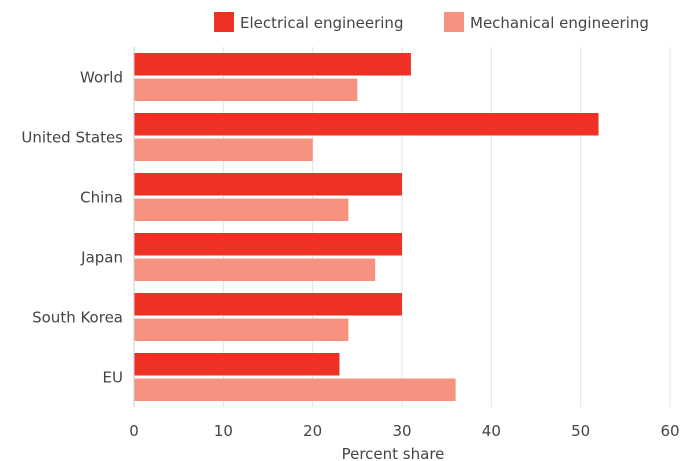 The height and width of the screenshot is (461, 696). I want to click on legend-label: Electrical engineering, so click(321, 23).